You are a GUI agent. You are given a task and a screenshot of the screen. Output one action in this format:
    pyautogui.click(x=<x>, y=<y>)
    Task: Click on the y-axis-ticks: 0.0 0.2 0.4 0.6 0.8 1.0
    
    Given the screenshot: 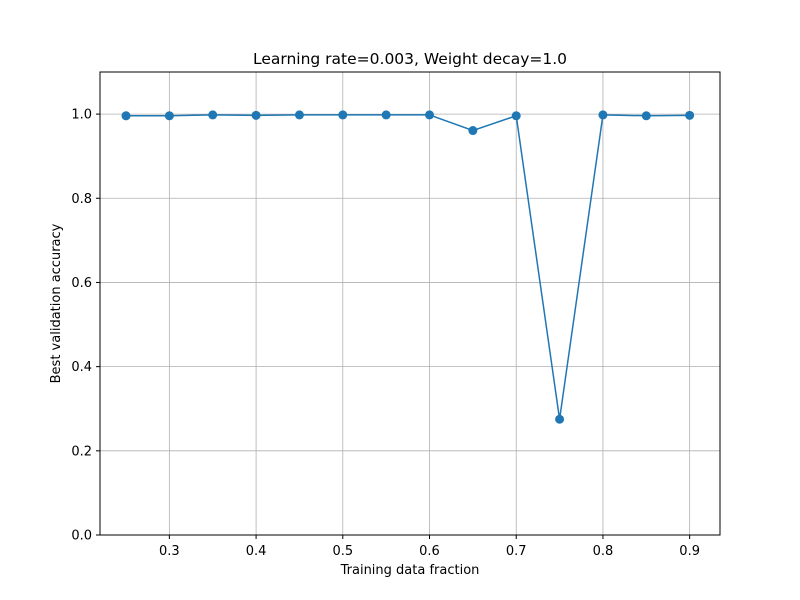 What is the action you would take?
    pyautogui.click(x=85, y=326)
    